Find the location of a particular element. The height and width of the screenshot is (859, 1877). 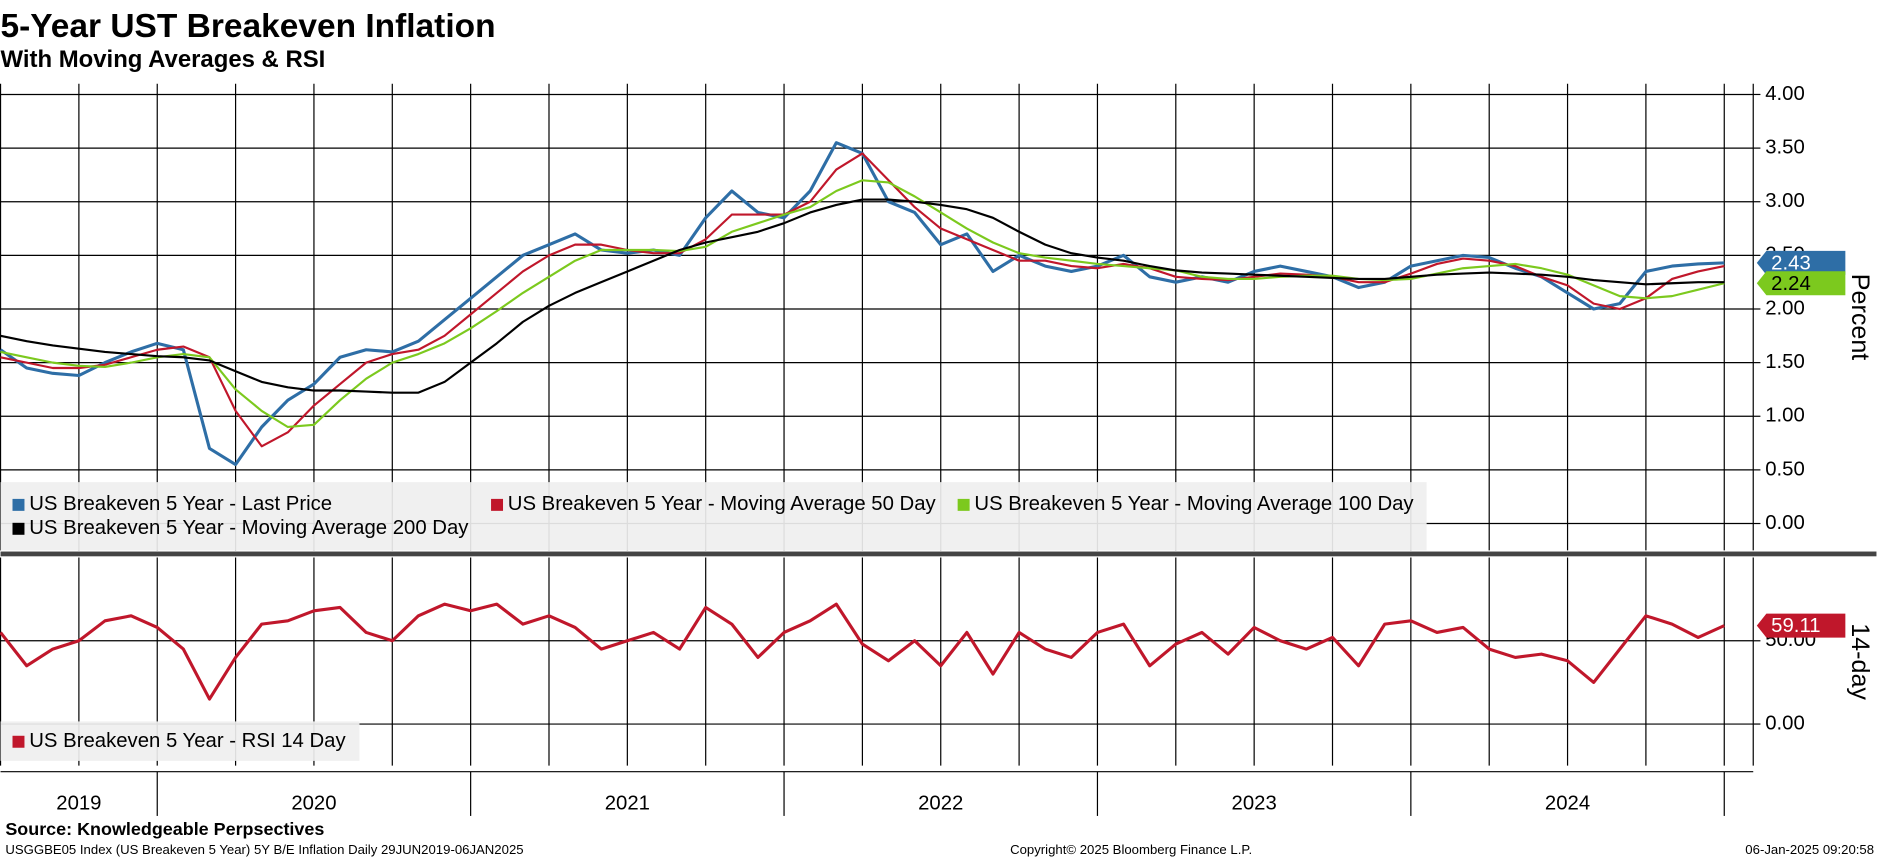

x-tick-label: 2022 is located at coordinates (940, 803).